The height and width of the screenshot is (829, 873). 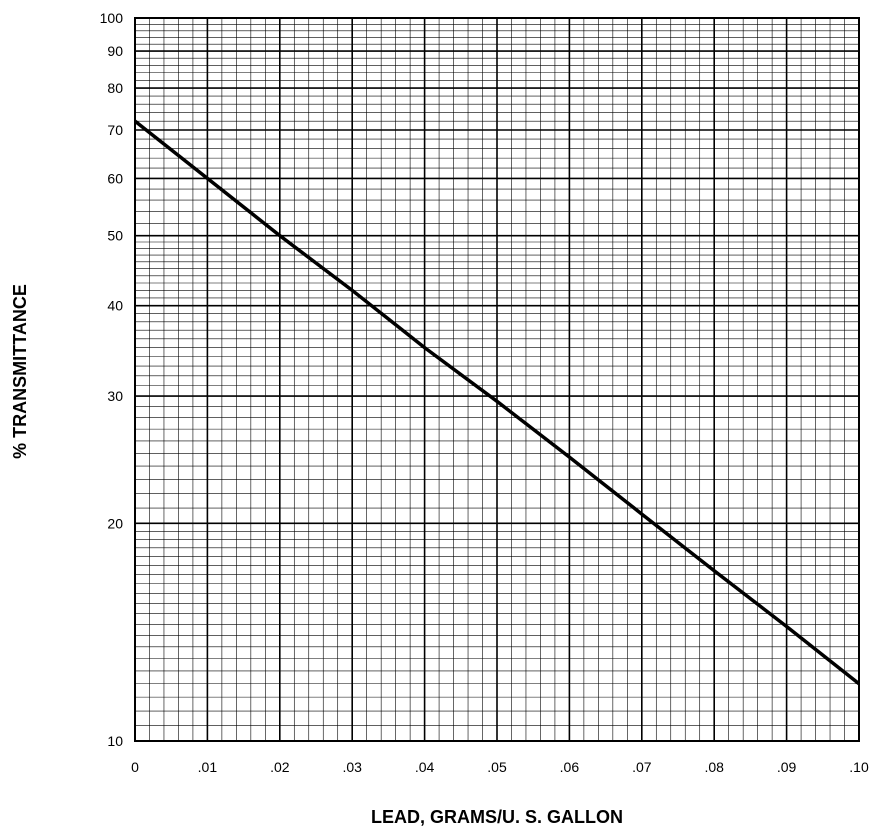 I want to click on x-tick-label: .01, so click(x=208, y=767).